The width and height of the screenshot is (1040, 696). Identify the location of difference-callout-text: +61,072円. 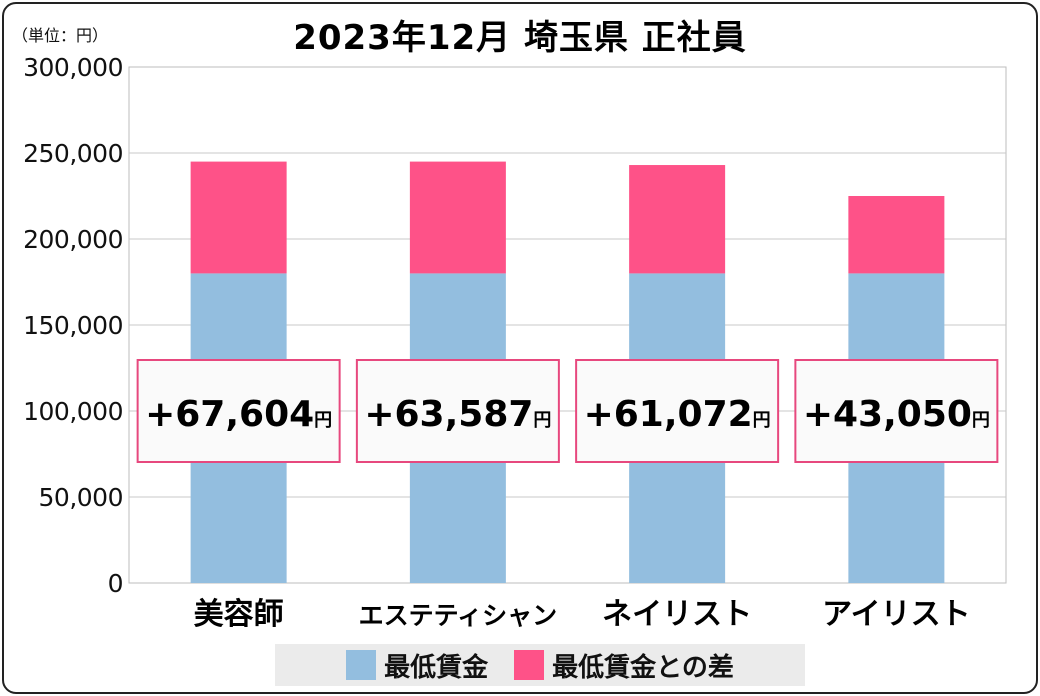
(677, 414).